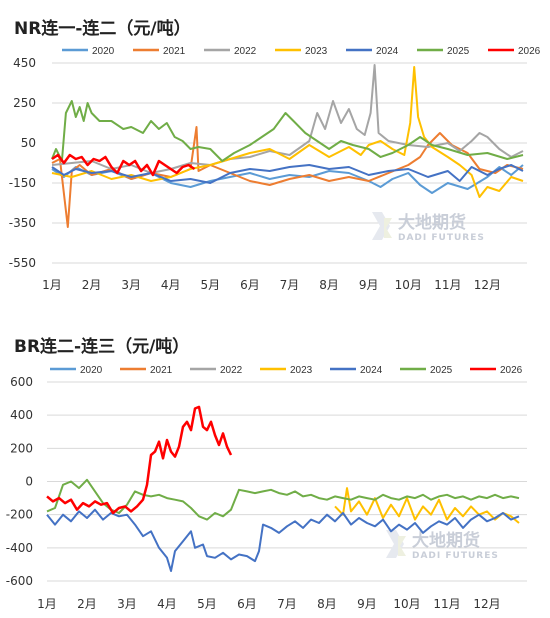 The width and height of the screenshot is (550, 618). What do you see at coordinates (24, 103) in the screenshot?
I see `y-tick-label: 250` at bounding box center [24, 103].